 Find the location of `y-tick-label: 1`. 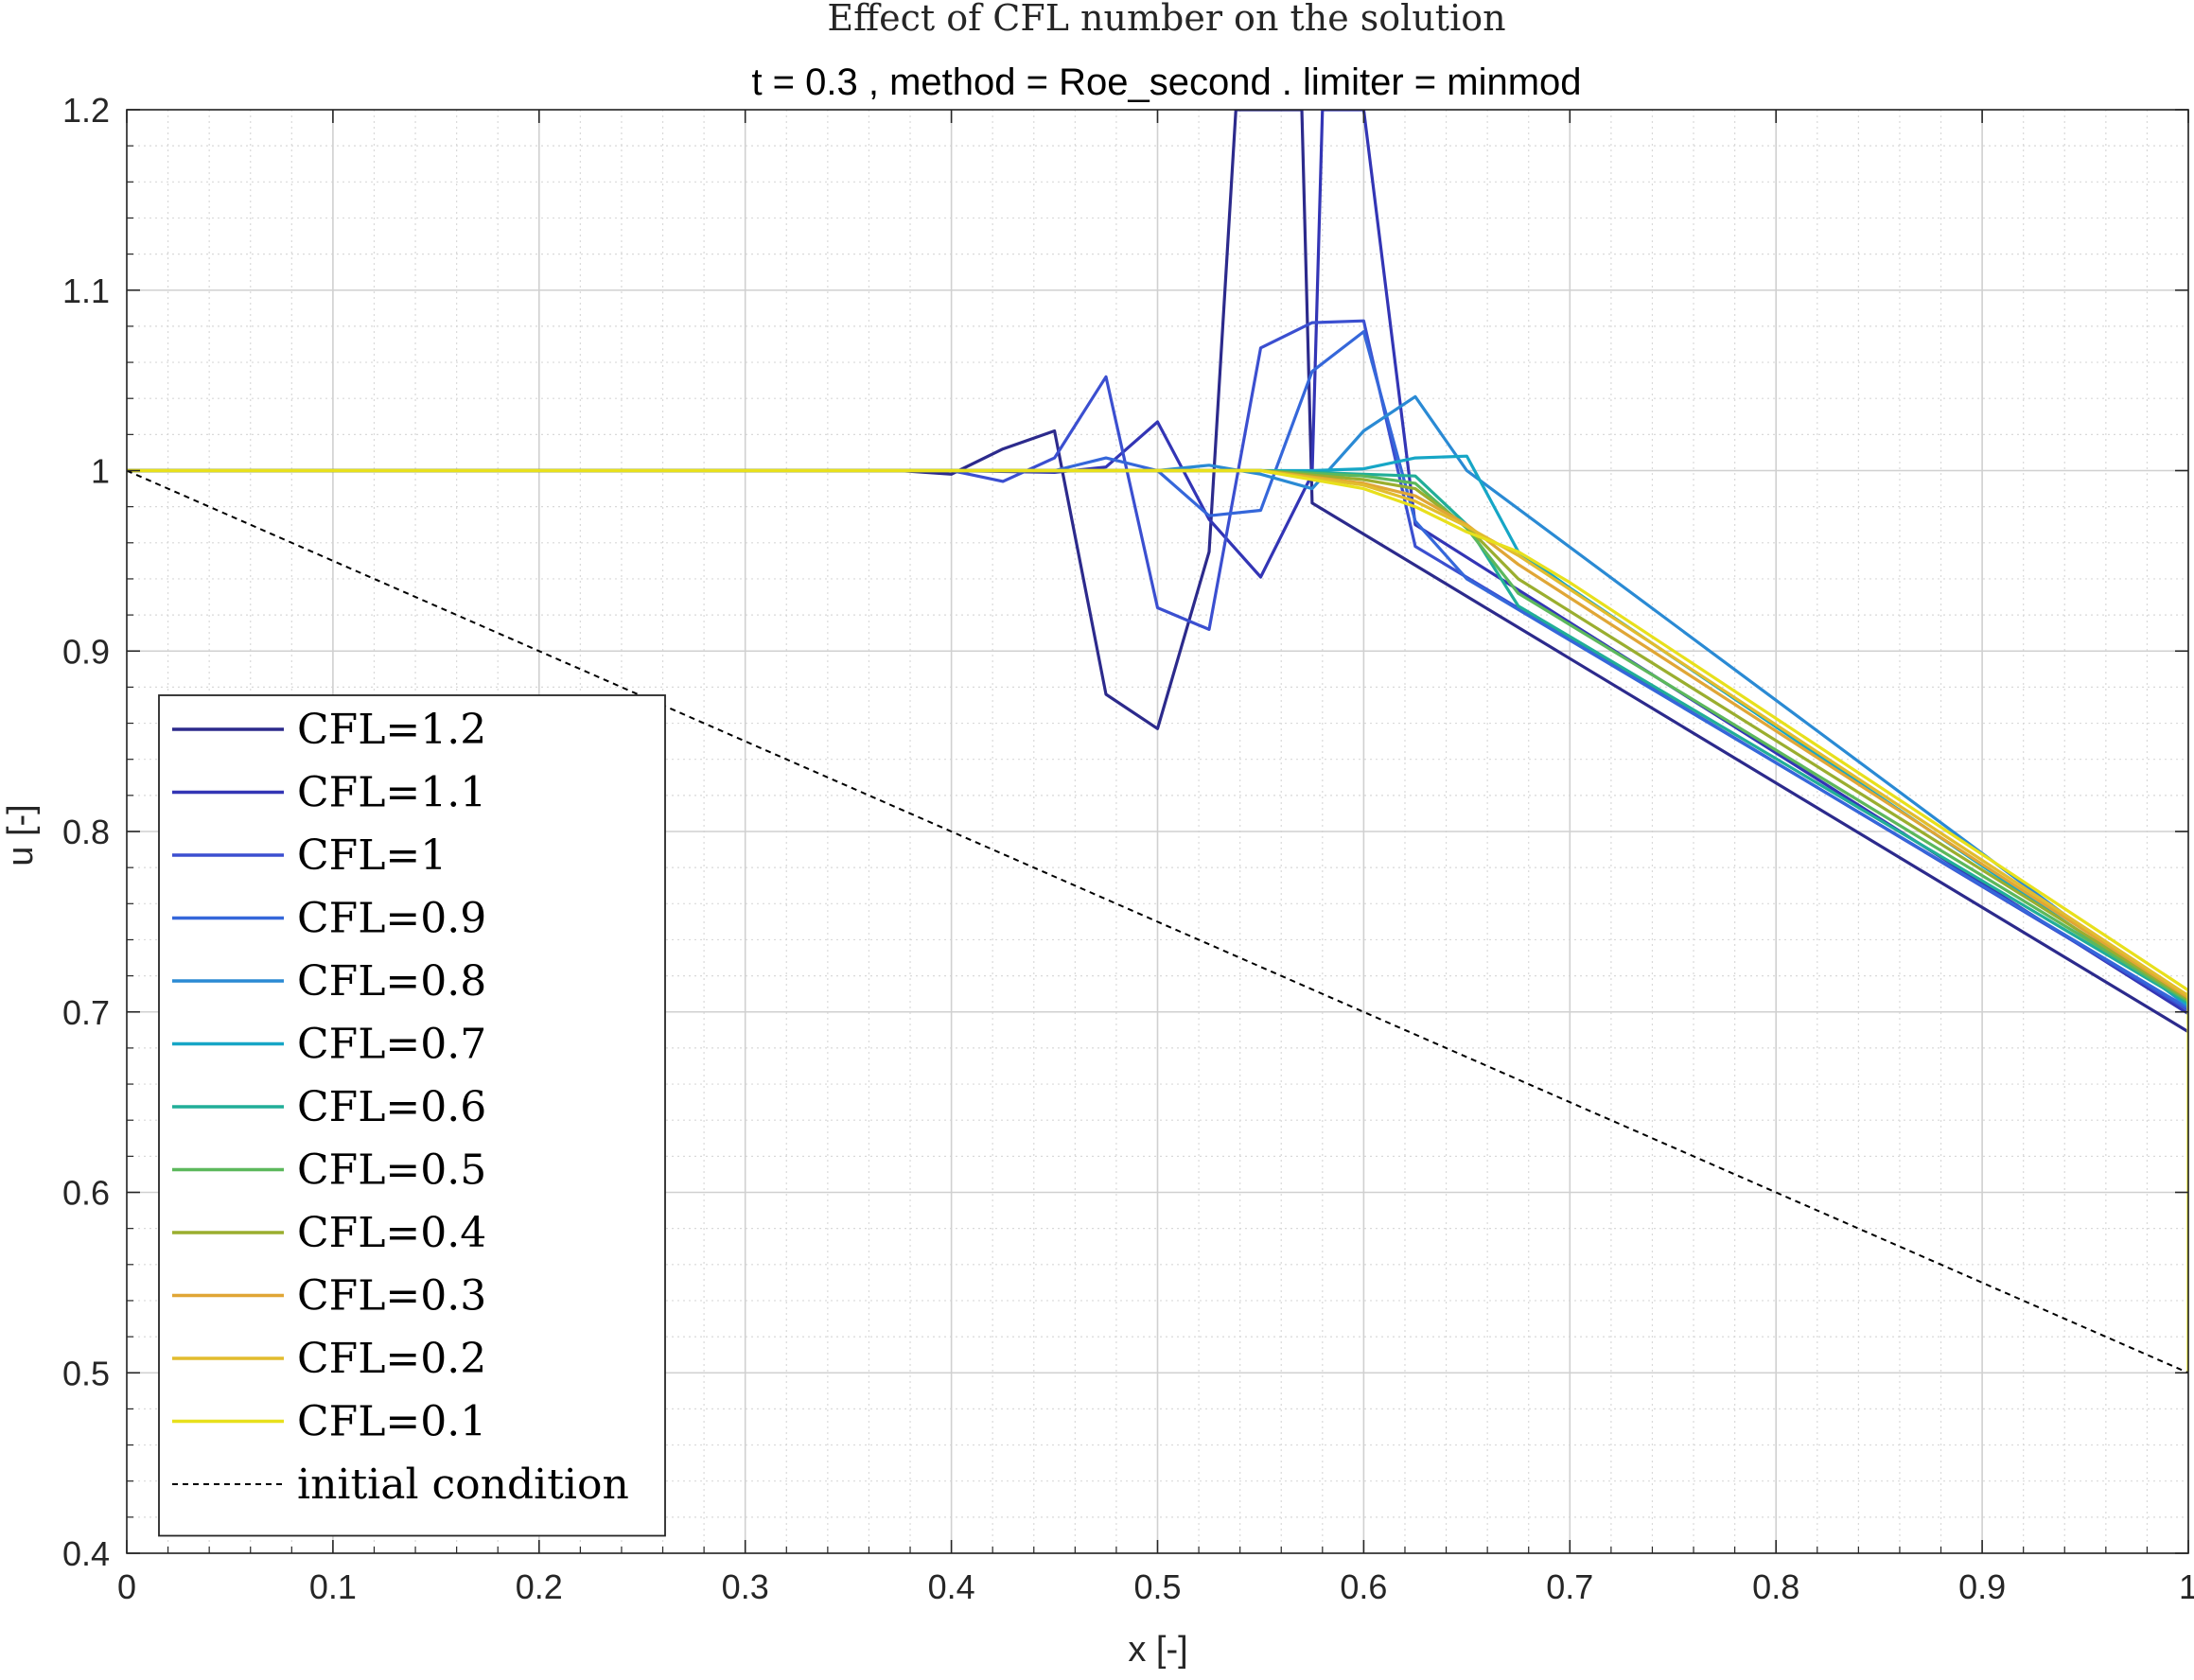

y-tick-label: 1 is located at coordinates (100, 472).